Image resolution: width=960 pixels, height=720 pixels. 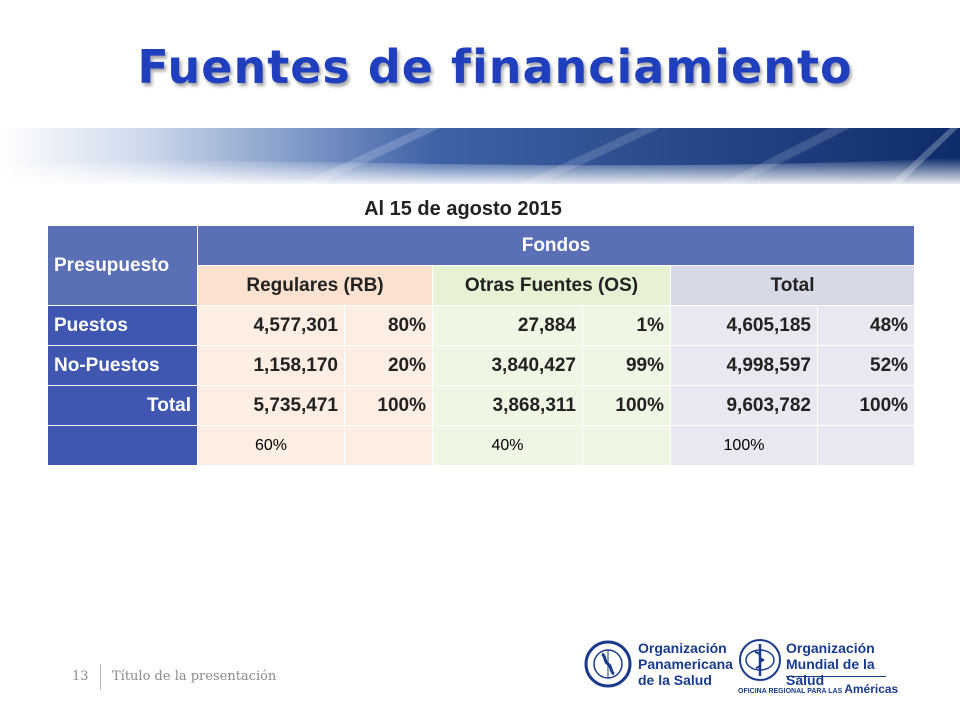 I want to click on share-total: 100%, so click(x=744, y=445).